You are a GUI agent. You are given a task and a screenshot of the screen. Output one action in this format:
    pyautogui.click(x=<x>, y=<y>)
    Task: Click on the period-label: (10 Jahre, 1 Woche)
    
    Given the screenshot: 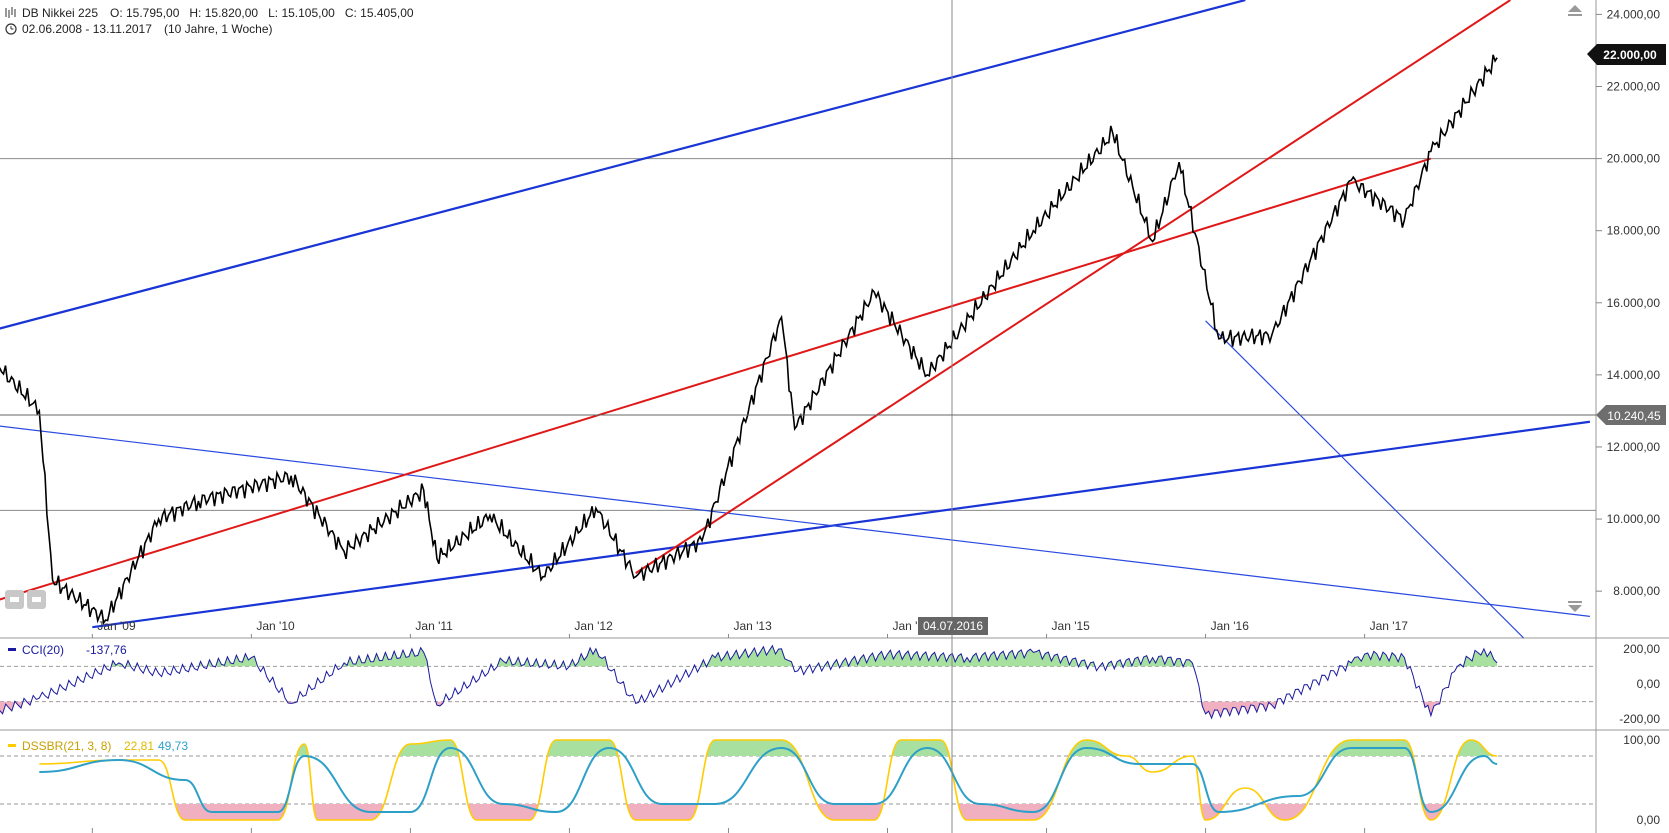 What is the action you would take?
    pyautogui.click(x=218, y=29)
    